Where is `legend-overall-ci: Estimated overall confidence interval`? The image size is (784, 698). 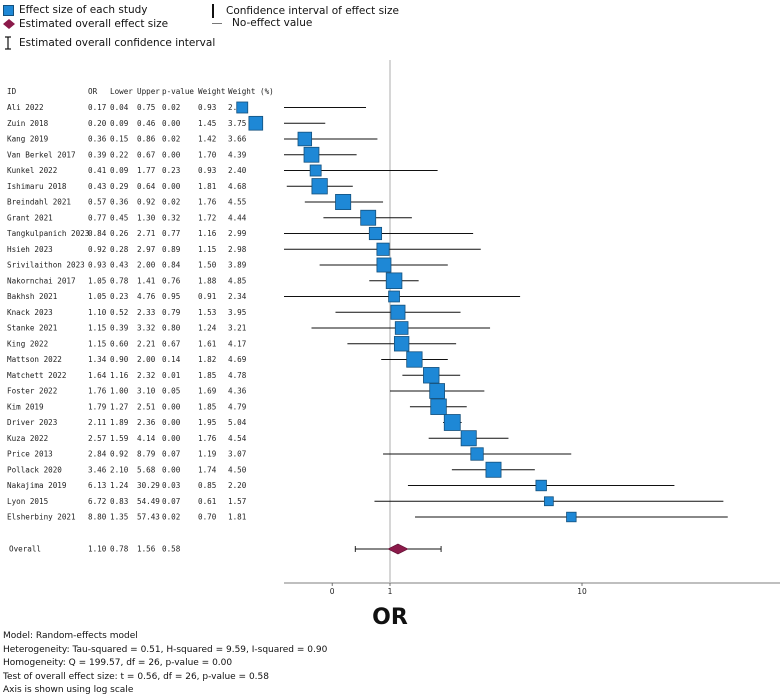 legend-overall-ci: Estimated overall confidence interval is located at coordinates (109, 43).